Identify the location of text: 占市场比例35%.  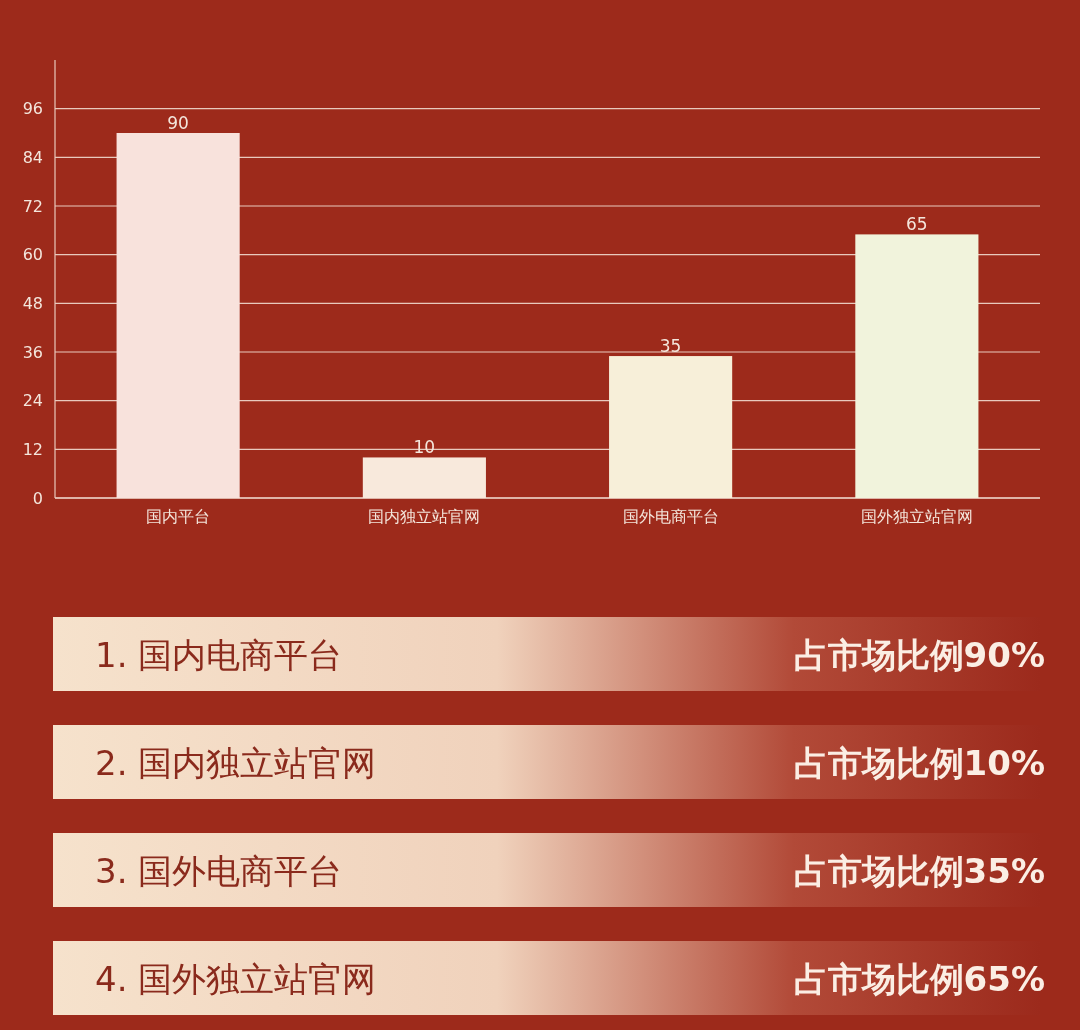
(919, 871).